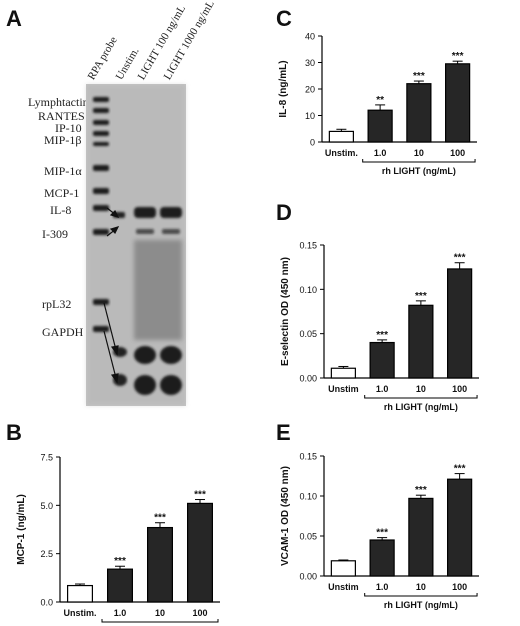 The height and width of the screenshot is (626, 520). I want to click on y-tick-label: 0.0, so click(46, 603).